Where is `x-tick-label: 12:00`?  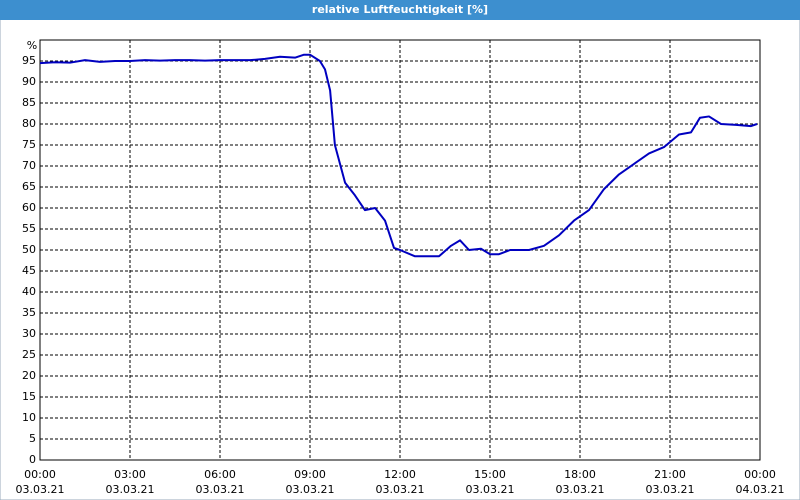
x-tick-label: 12:00 is located at coordinates (400, 474).